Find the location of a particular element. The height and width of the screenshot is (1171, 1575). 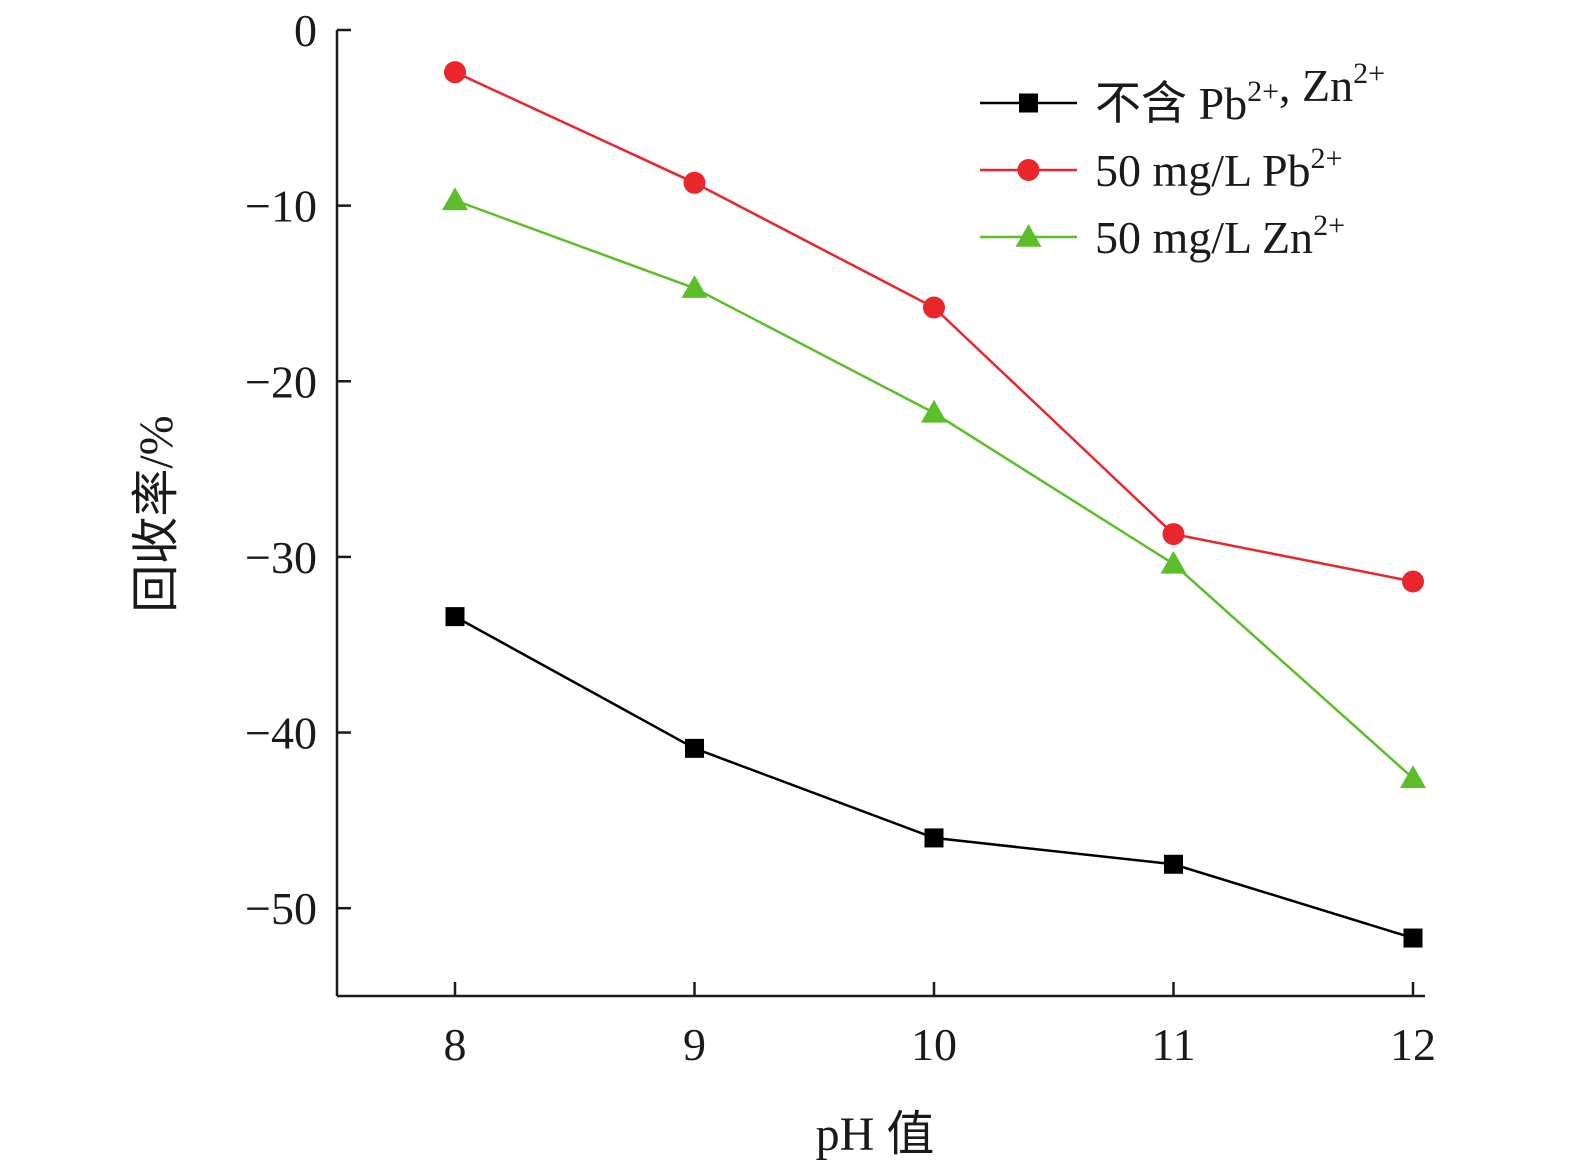

y-tick-label: −30 is located at coordinates (281, 557).